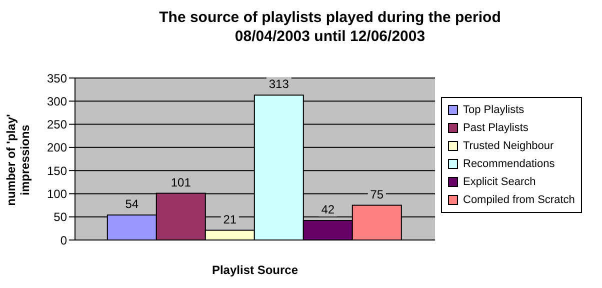  What do you see at coordinates (279, 84) in the screenshot?
I see `data-label: 313` at bounding box center [279, 84].